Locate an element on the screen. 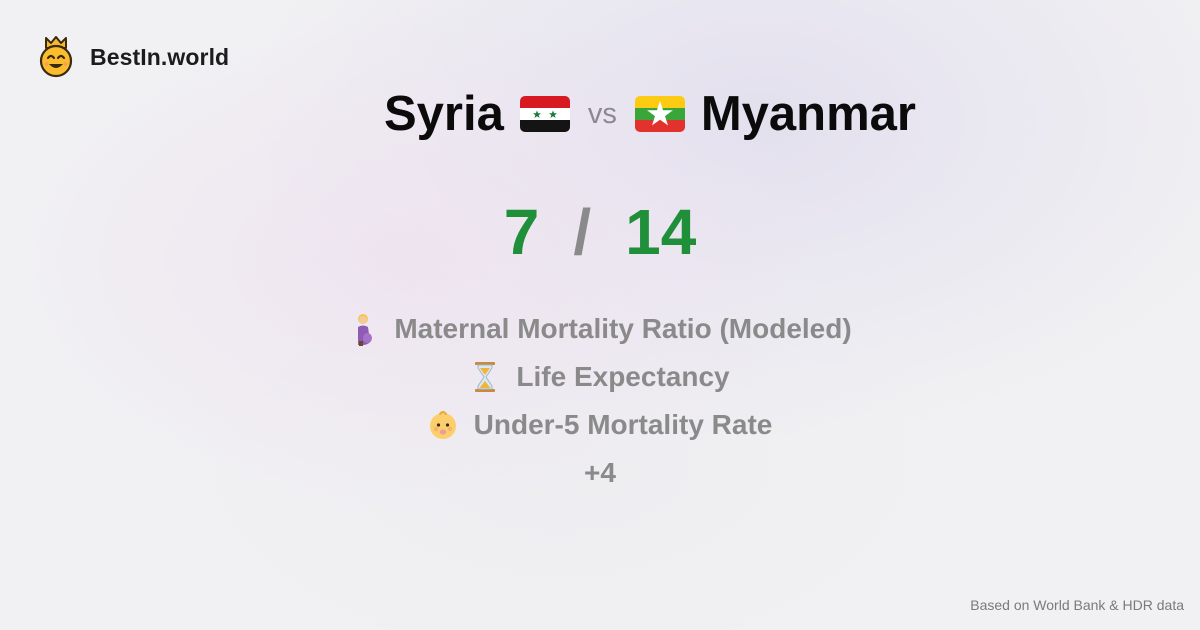  right-country-name: Myanmar is located at coordinates (808, 114).